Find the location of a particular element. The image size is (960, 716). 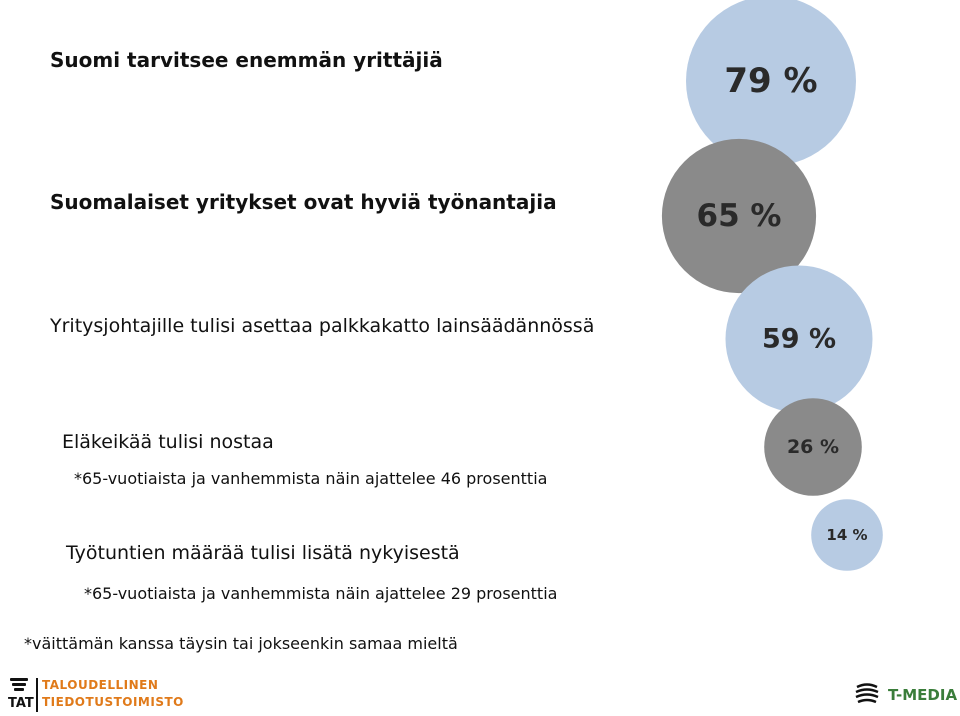

tat-logo-icon is located at coordinates (19, 684).